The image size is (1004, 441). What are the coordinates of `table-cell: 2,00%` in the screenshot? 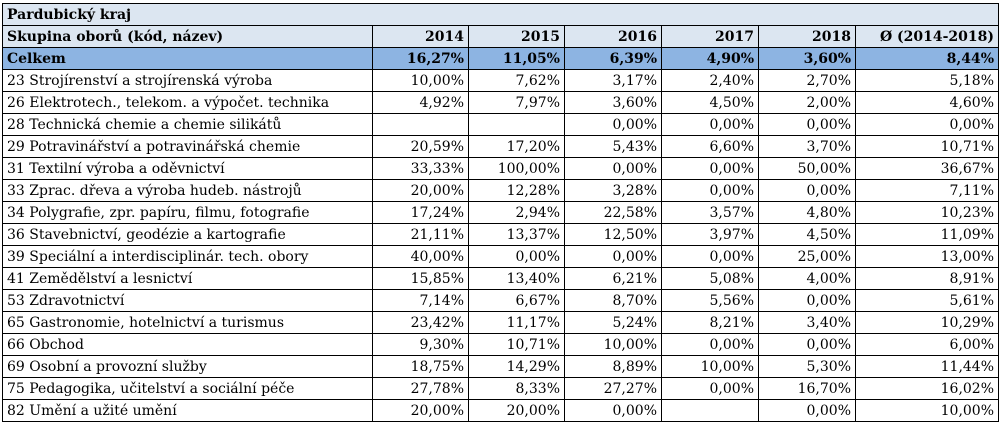 It's located at (807, 102).